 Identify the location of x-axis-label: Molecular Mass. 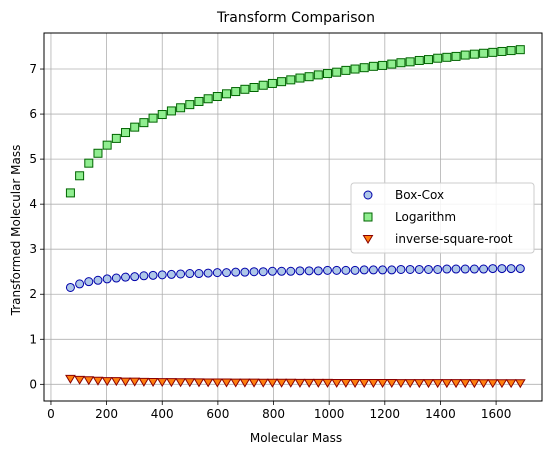
(296, 438).